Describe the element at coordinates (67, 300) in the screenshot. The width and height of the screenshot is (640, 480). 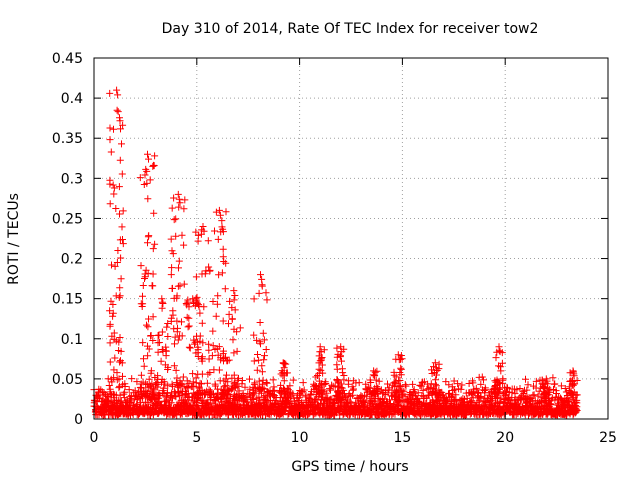
I see `y-tick-label: 0.15` at that location.